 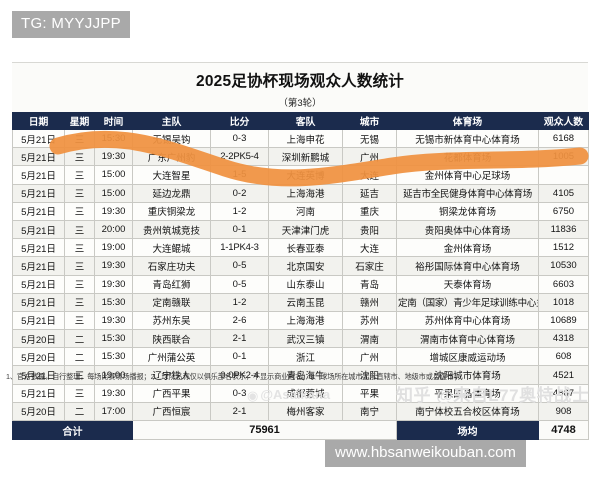 What do you see at coordinates (305, 211) in the screenshot?
I see `away-team: 河南` at bounding box center [305, 211].